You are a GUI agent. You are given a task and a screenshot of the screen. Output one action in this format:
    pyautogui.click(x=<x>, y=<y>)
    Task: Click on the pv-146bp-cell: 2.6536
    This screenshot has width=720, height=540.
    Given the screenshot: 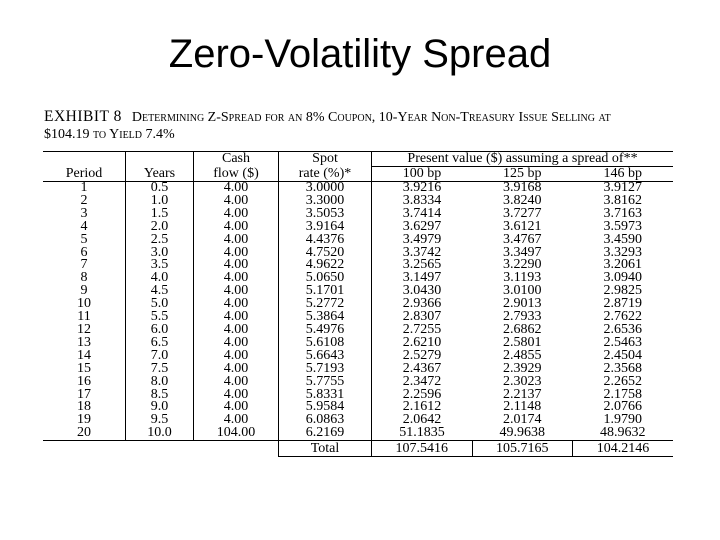 What is the action you would take?
    pyautogui.click(x=623, y=329)
    